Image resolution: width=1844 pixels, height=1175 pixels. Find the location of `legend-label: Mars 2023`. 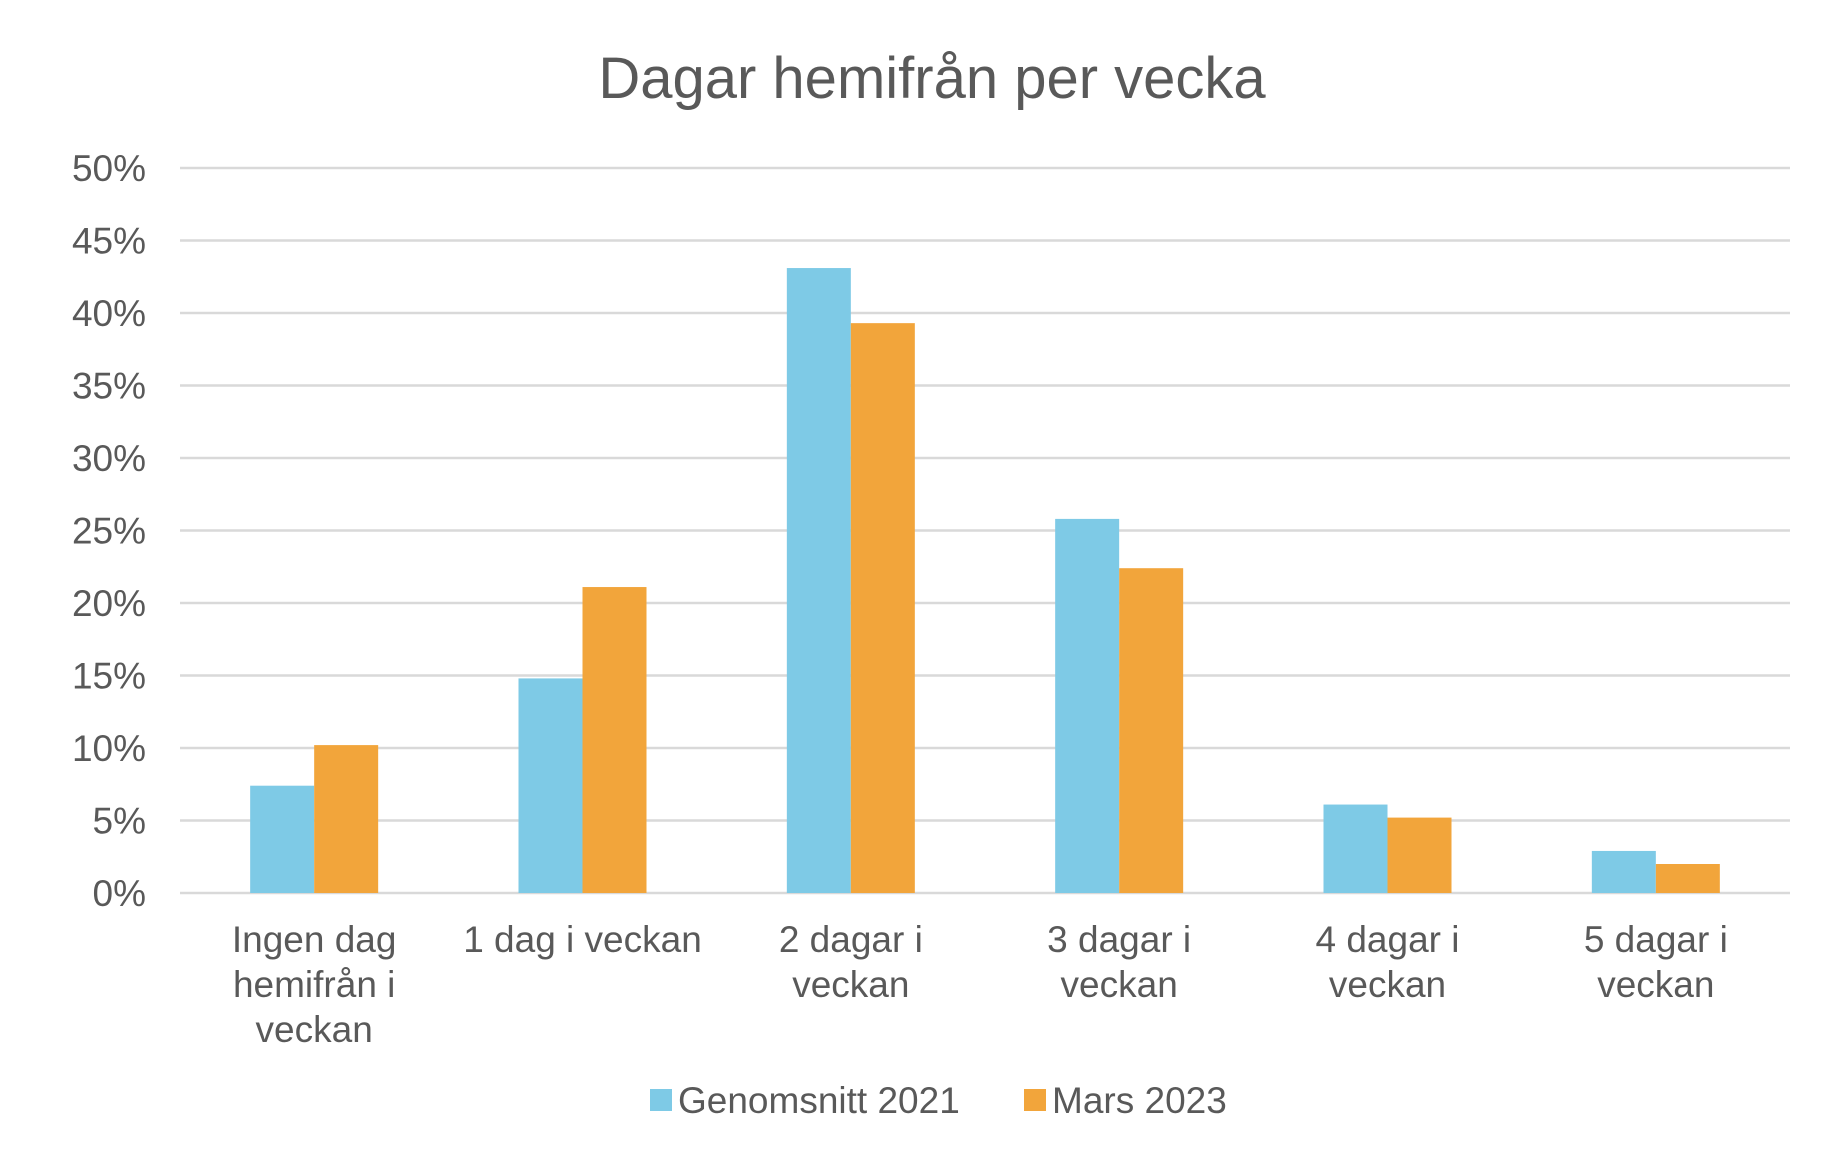

legend-label: Mars 2023 is located at coordinates (1139, 1100).